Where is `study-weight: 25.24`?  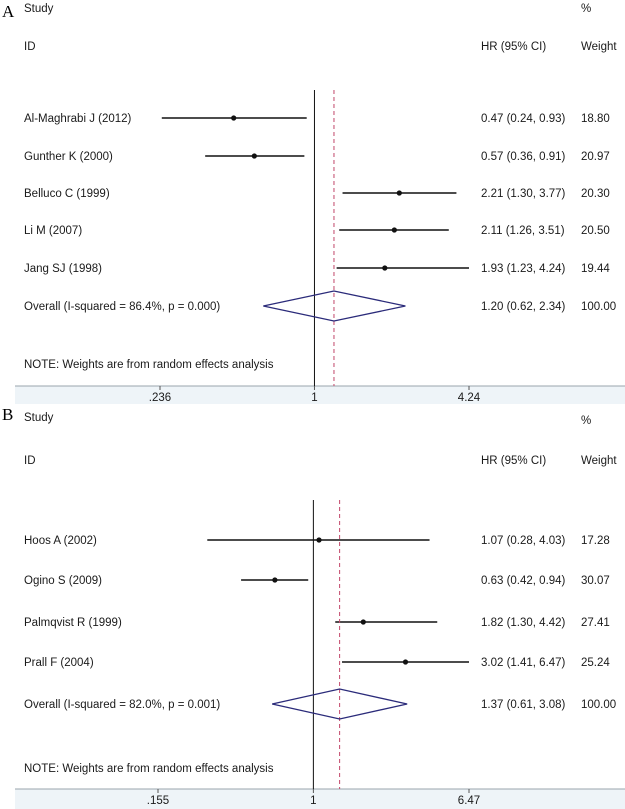
study-weight: 25.24 is located at coordinates (595, 663).